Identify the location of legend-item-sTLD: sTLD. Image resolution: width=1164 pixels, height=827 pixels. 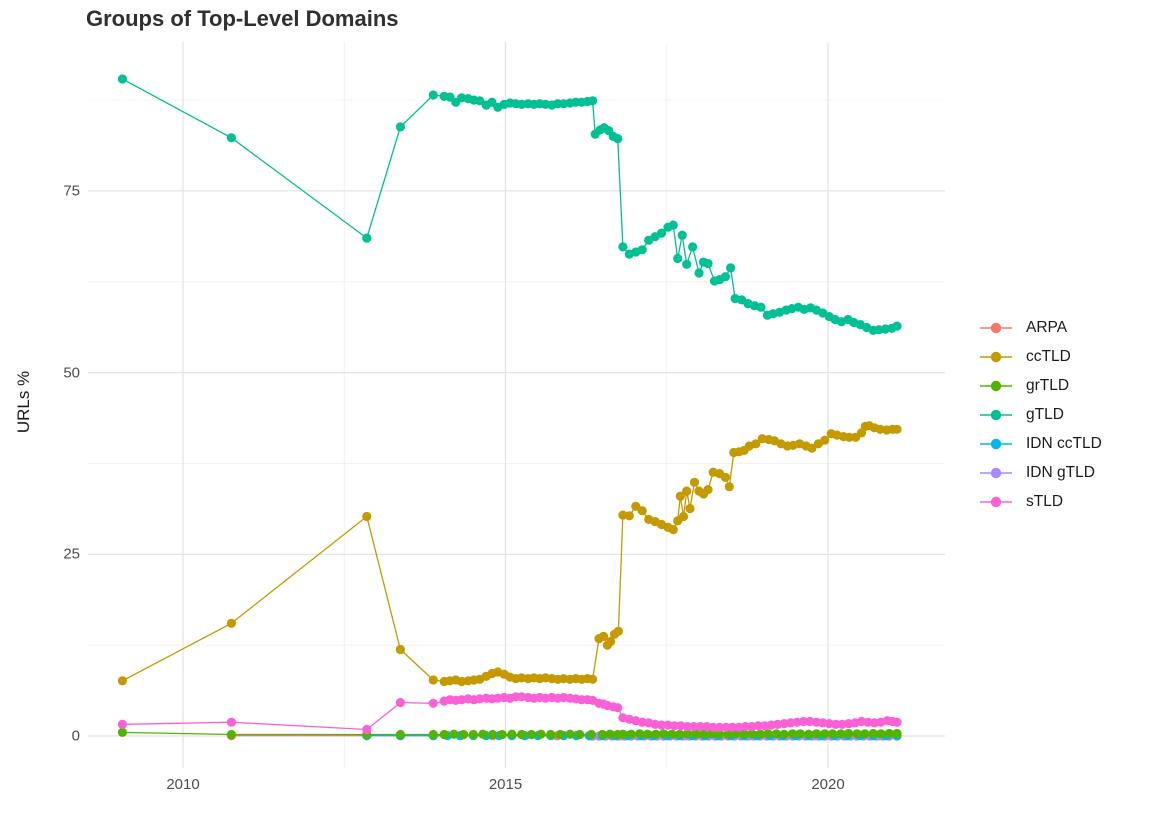
(1040, 502).